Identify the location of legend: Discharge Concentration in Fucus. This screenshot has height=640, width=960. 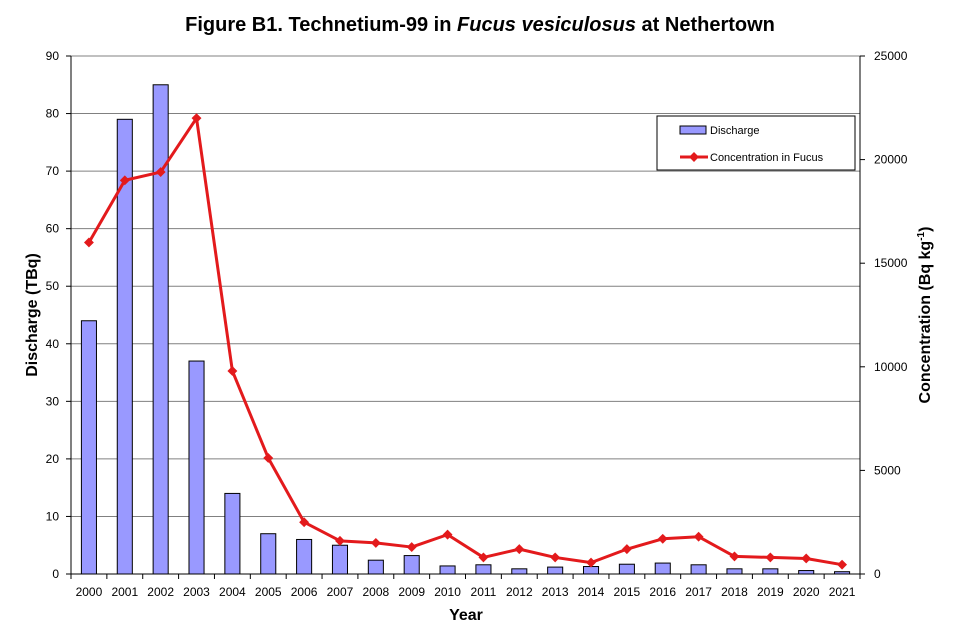
(756, 143).